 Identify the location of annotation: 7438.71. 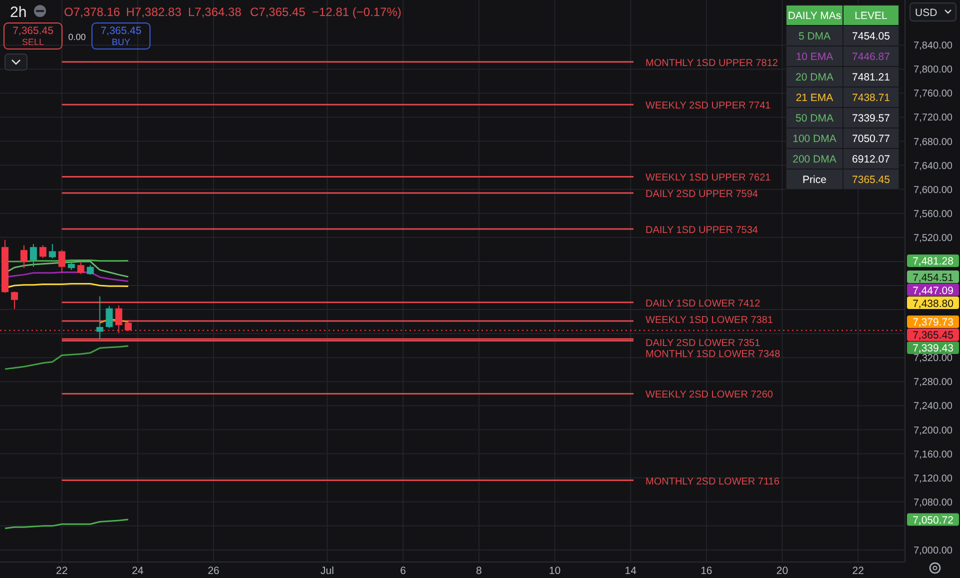
(871, 98).